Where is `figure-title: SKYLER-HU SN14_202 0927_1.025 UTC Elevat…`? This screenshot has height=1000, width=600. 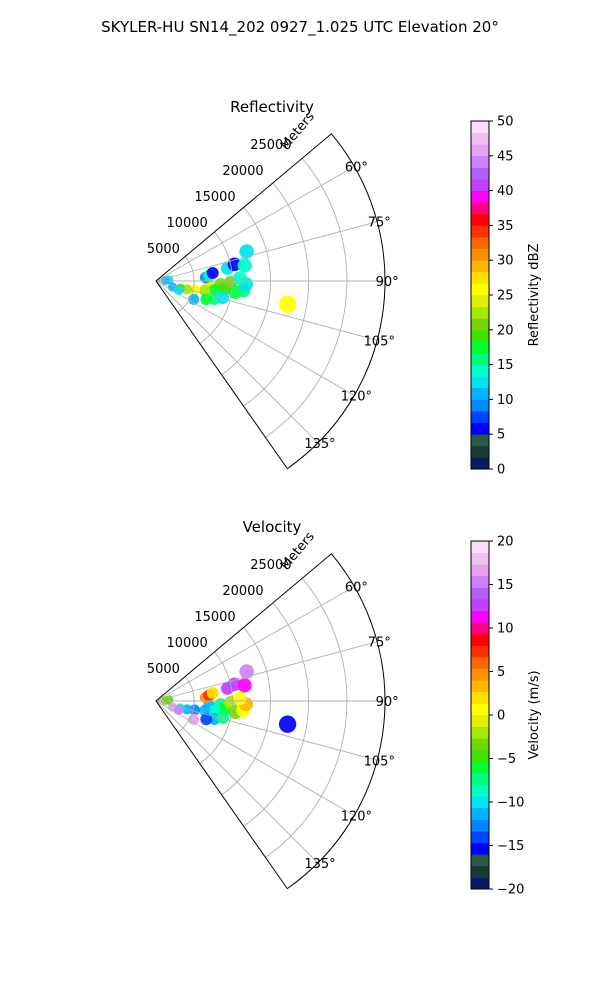 figure-title: SKYLER-HU SN14_202 0927_1.025 UTC Elevat… is located at coordinates (300, 27).